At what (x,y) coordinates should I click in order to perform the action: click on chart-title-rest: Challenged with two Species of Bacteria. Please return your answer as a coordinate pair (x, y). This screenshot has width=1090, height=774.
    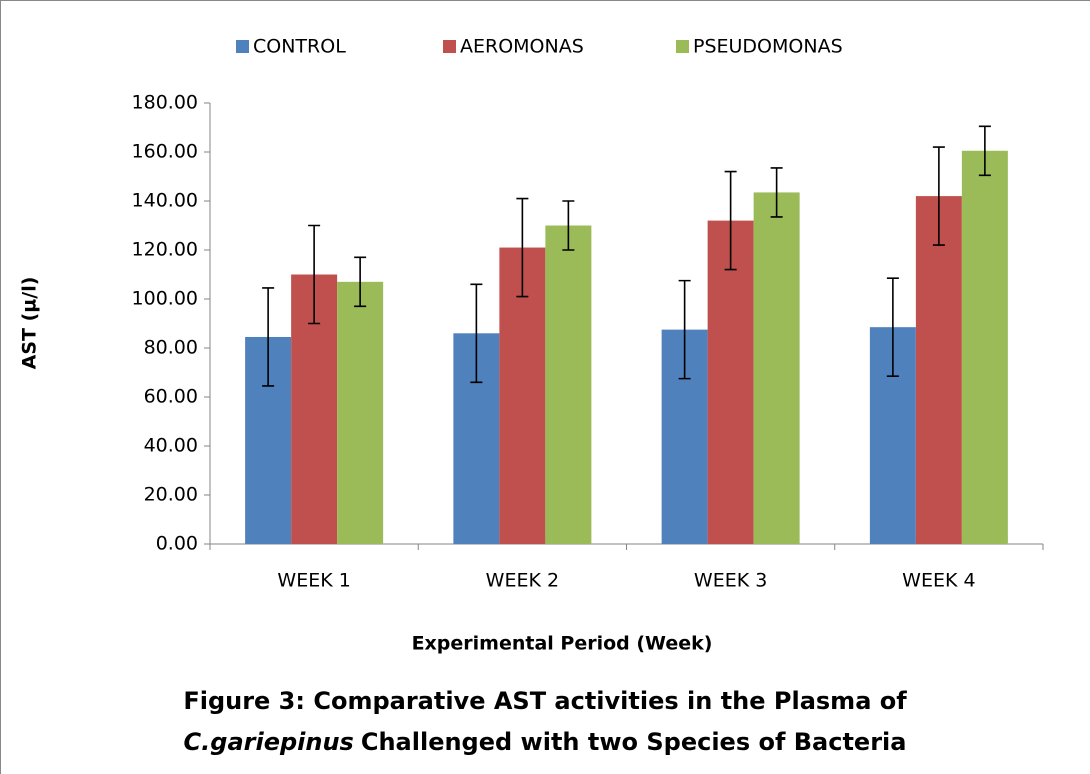
    Looking at the image, I should click on (634, 742).